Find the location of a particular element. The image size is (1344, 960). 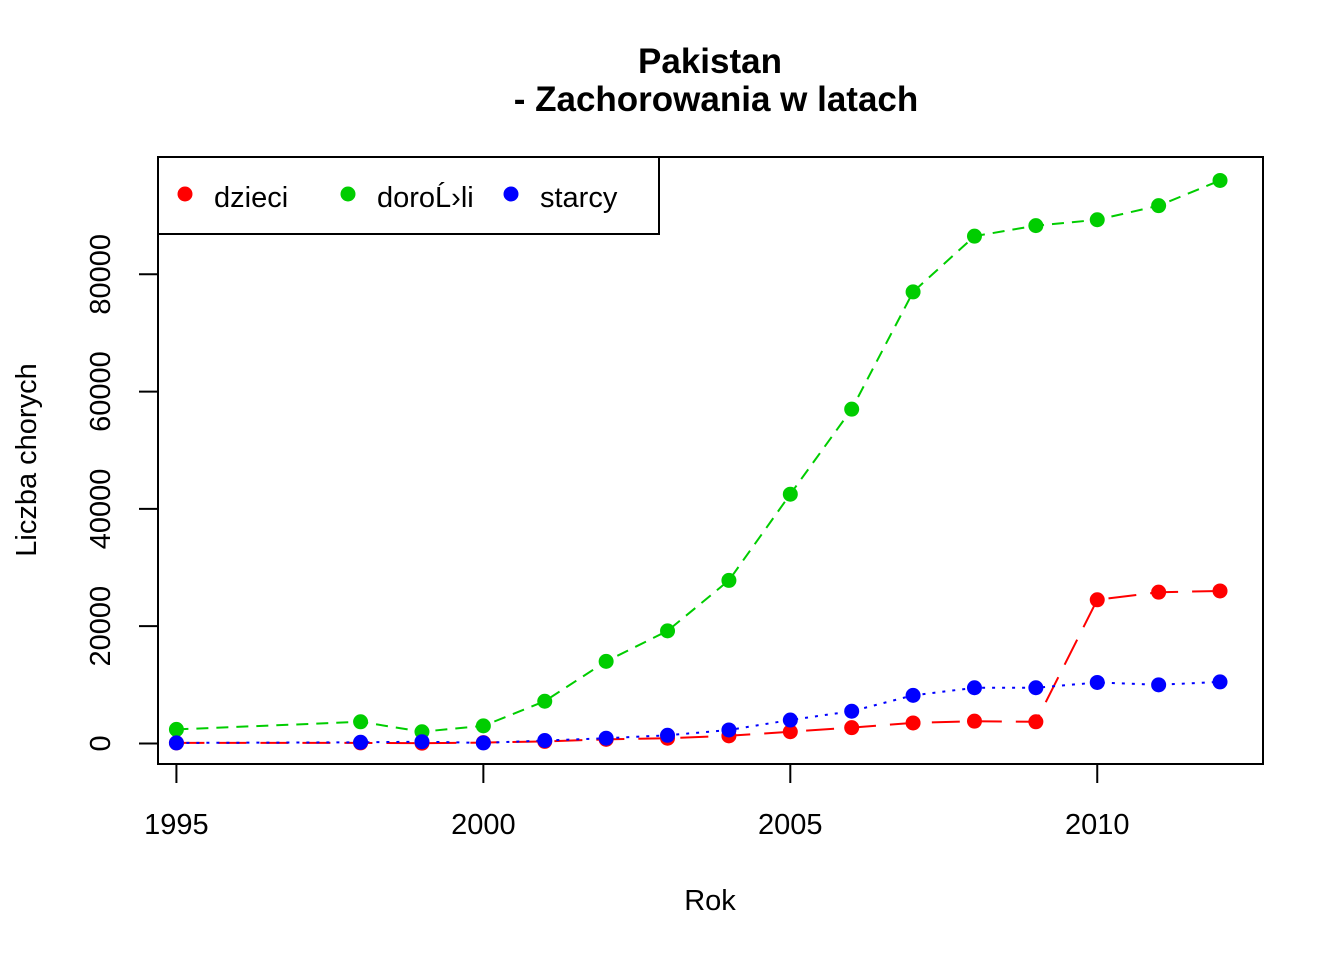

legend-box is located at coordinates (408, 195).